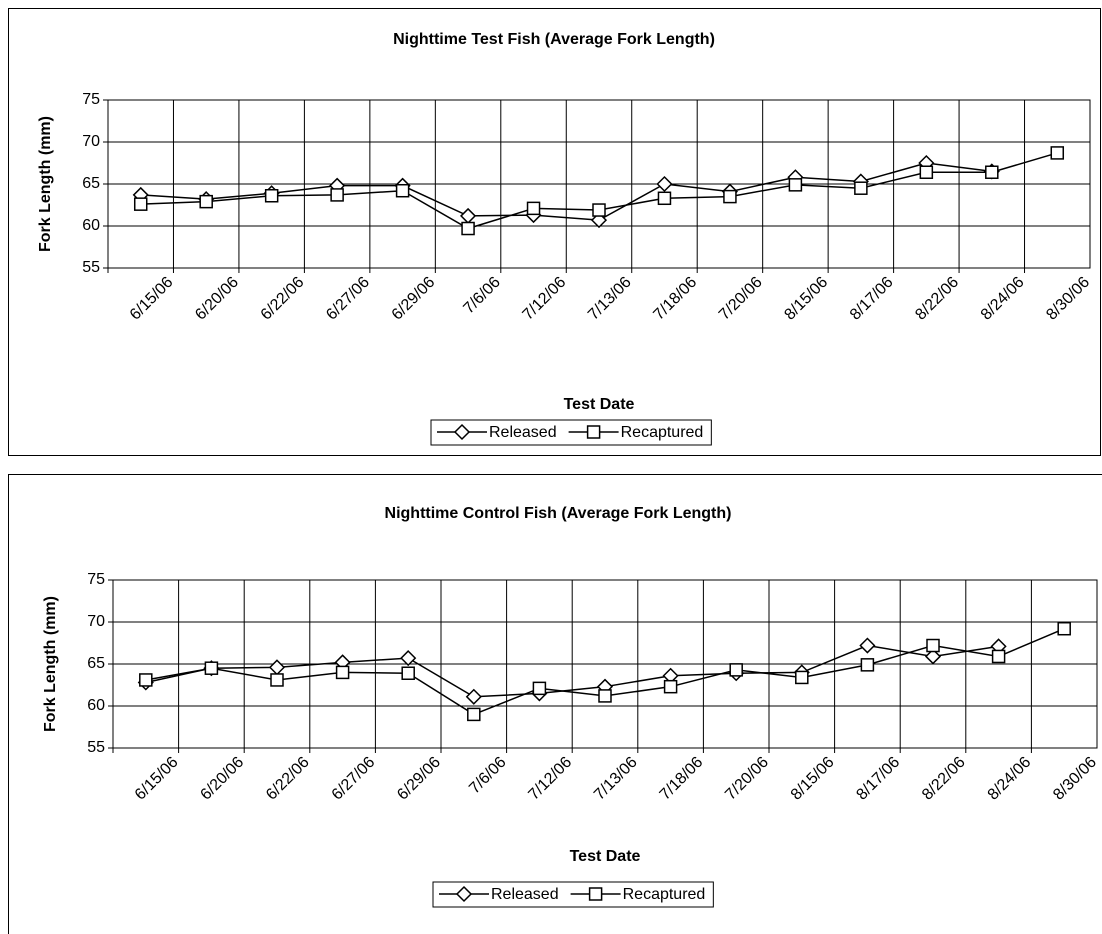 This screenshot has width=1102, height=934. I want to click on x-tick-label: 6/22/06, so click(283, 299).